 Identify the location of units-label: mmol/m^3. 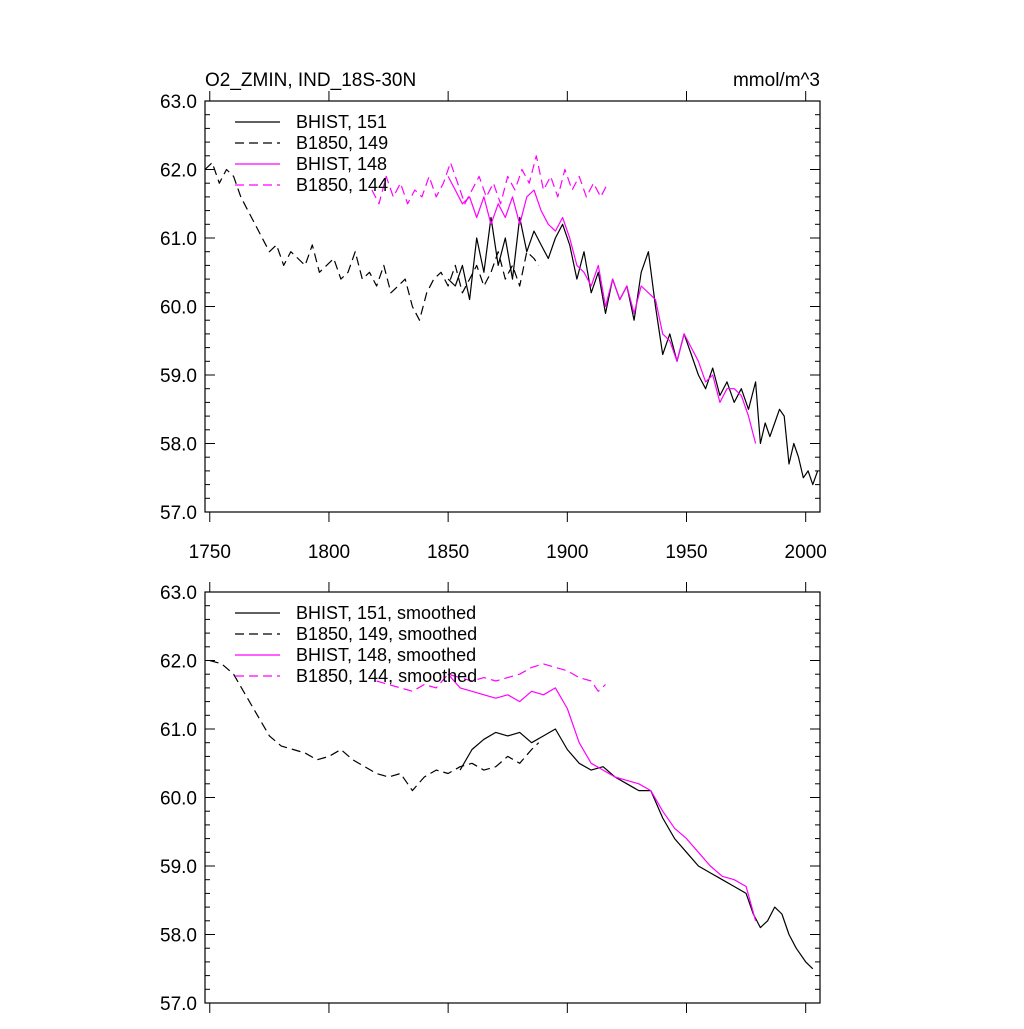
(776, 80).